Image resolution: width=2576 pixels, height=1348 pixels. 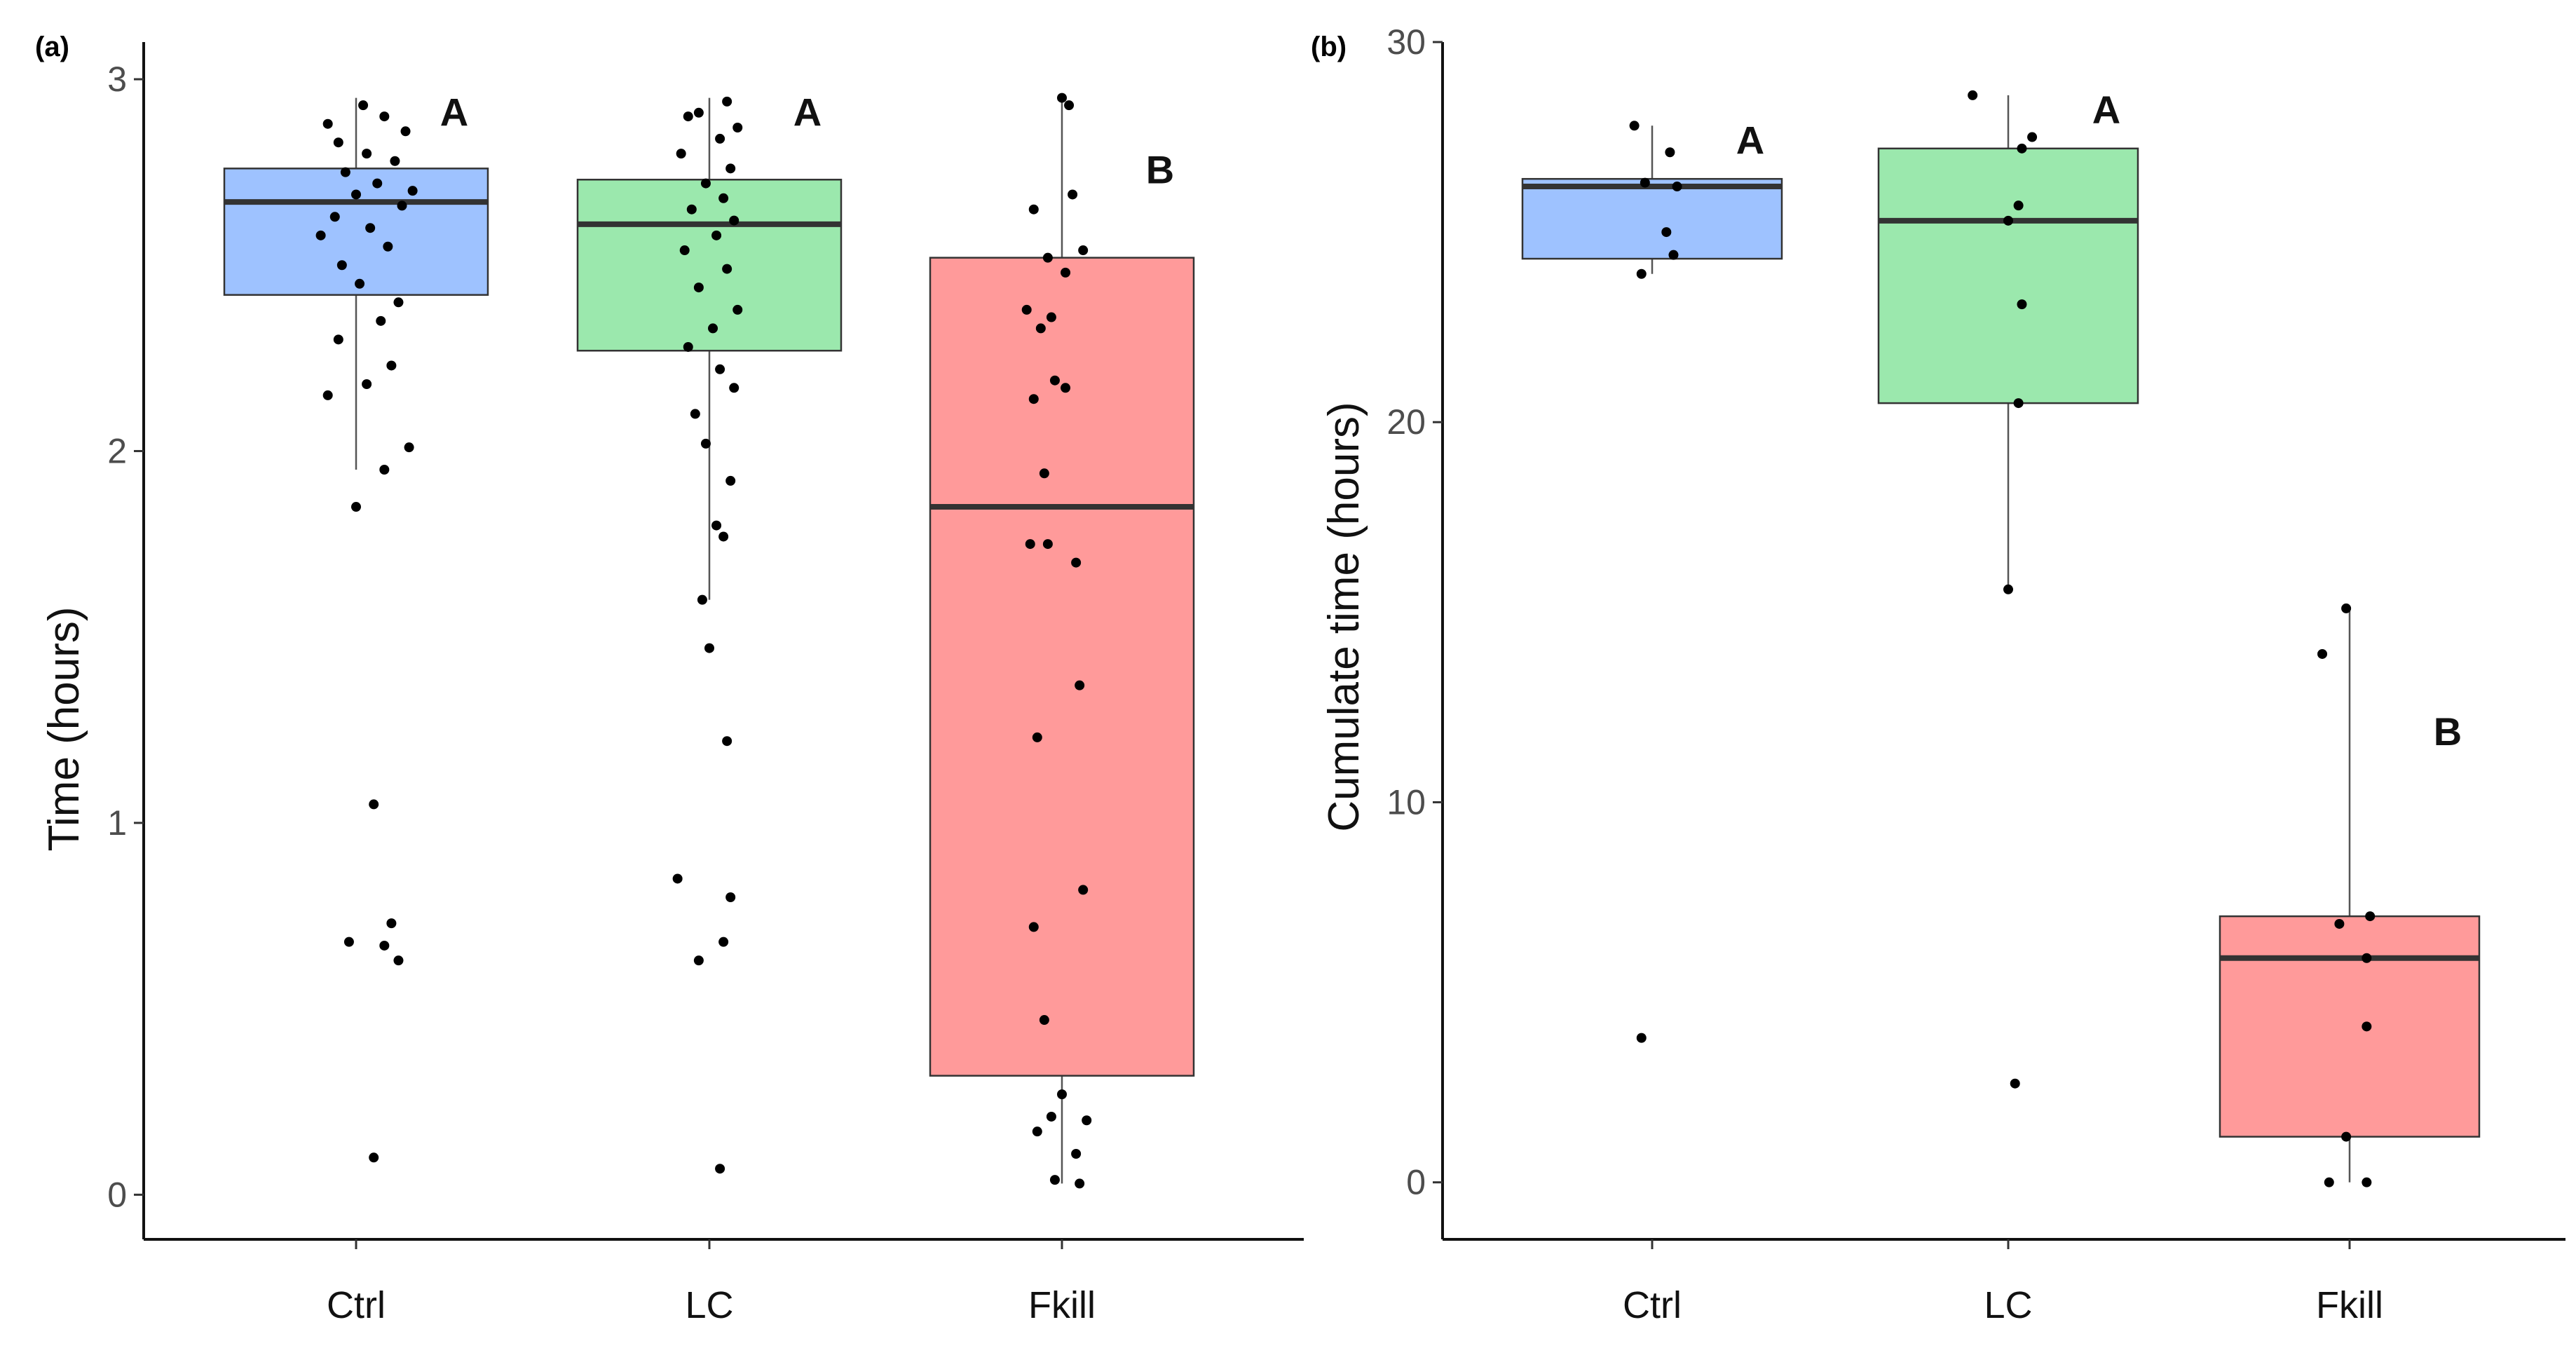 I want to click on letters-b: A A B, so click(x=2099, y=421).